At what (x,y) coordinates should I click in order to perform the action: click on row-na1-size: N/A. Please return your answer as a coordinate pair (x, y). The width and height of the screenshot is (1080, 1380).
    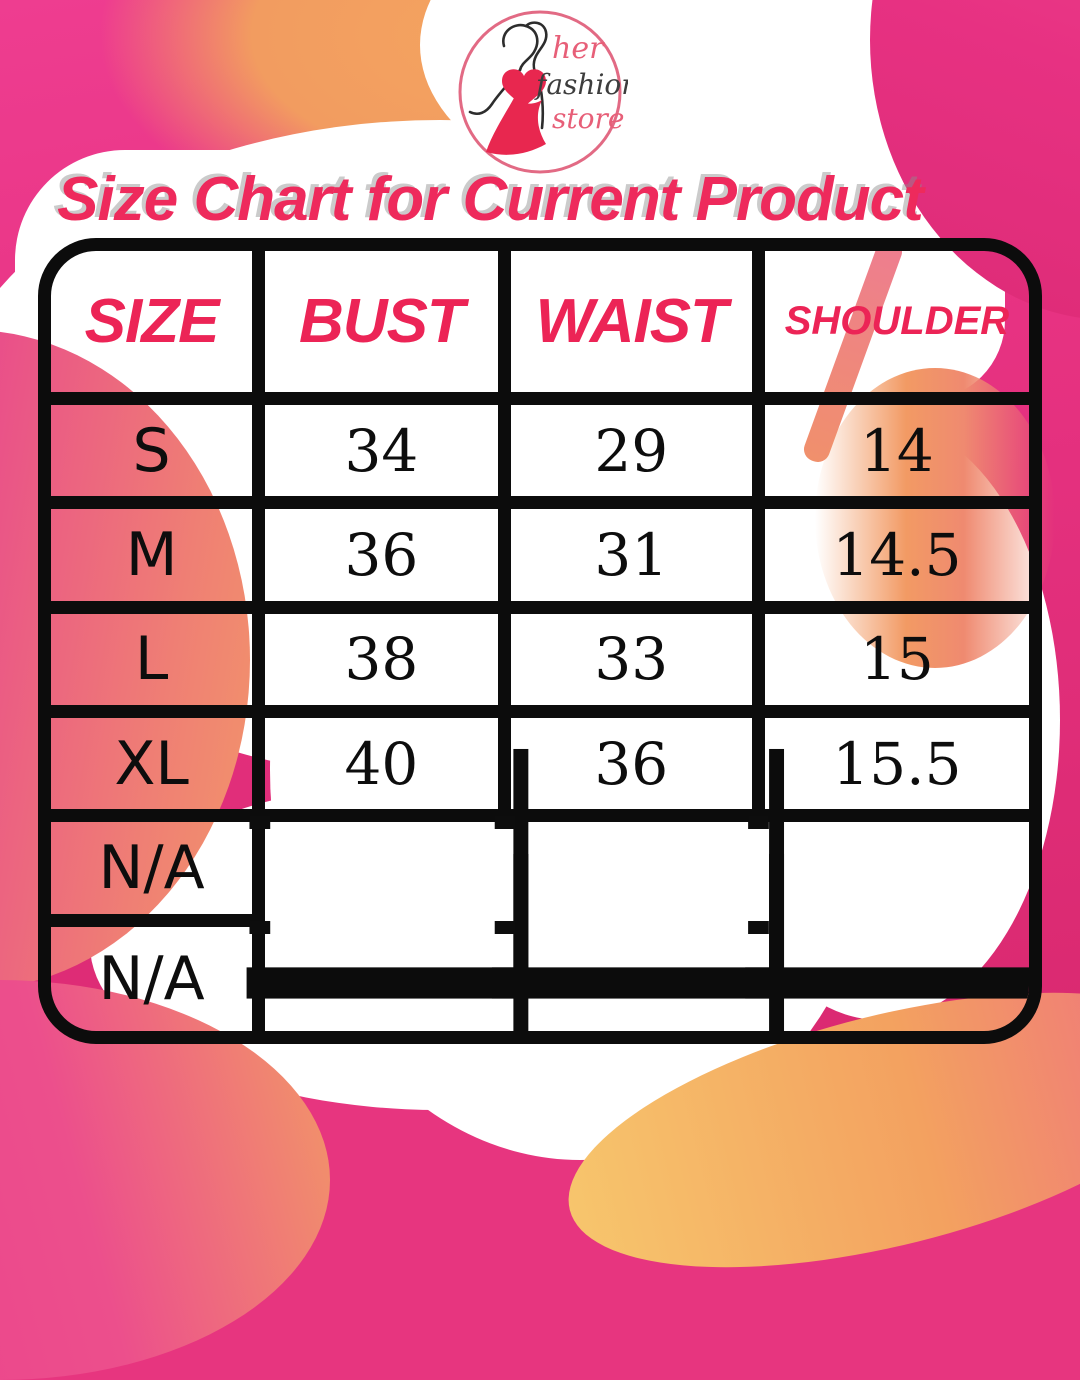
    Looking at the image, I should click on (158, 874).